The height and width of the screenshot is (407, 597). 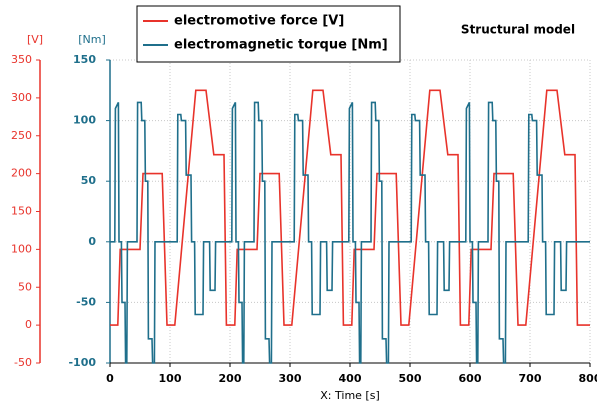 I want to click on x-tick-label: 100, so click(x=170, y=378).